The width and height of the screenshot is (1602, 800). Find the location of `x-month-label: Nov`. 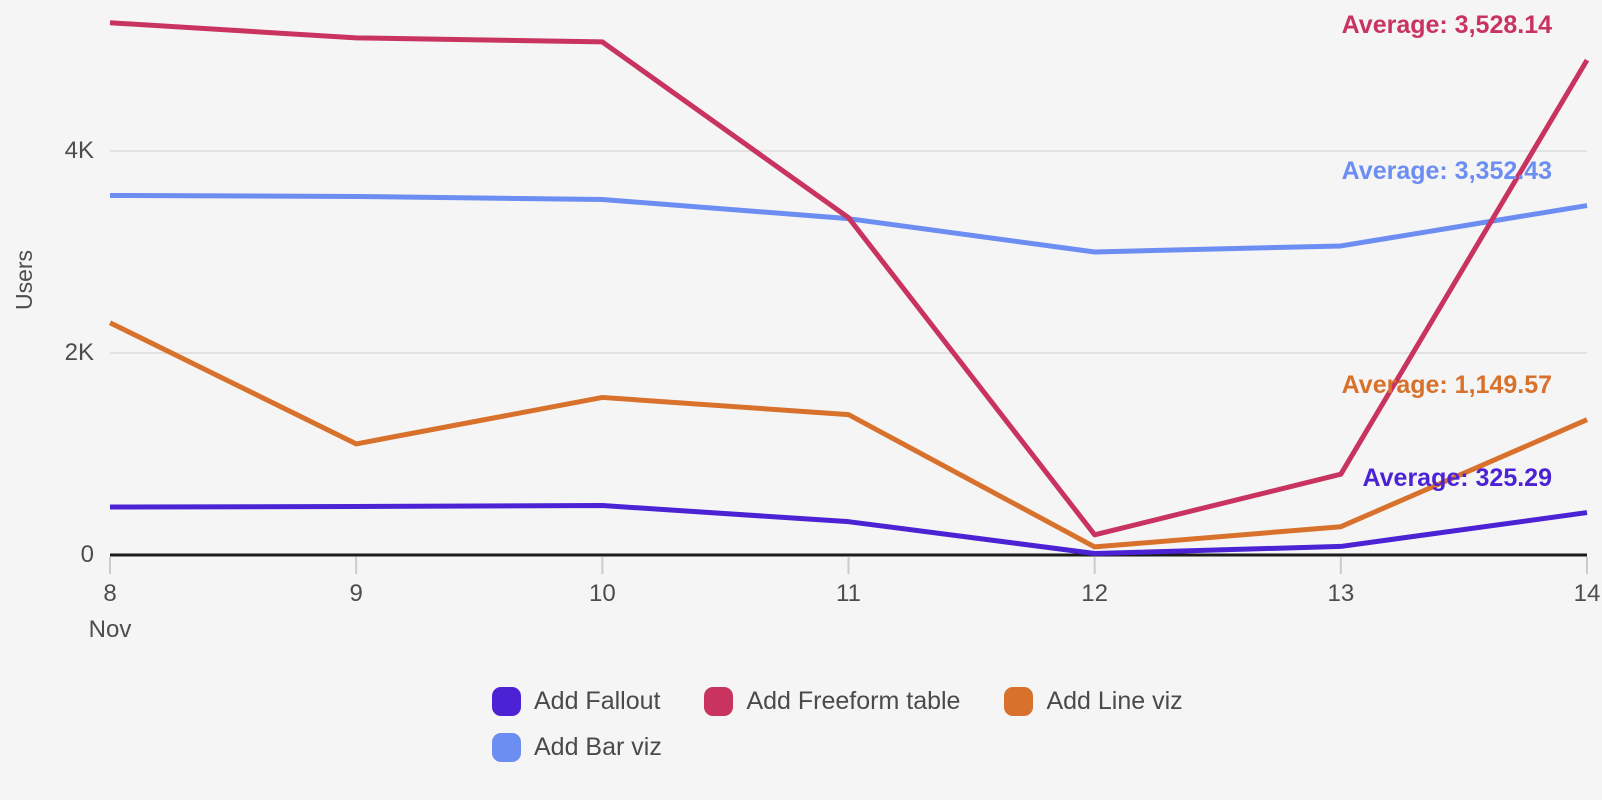

x-month-label: Nov is located at coordinates (110, 629).